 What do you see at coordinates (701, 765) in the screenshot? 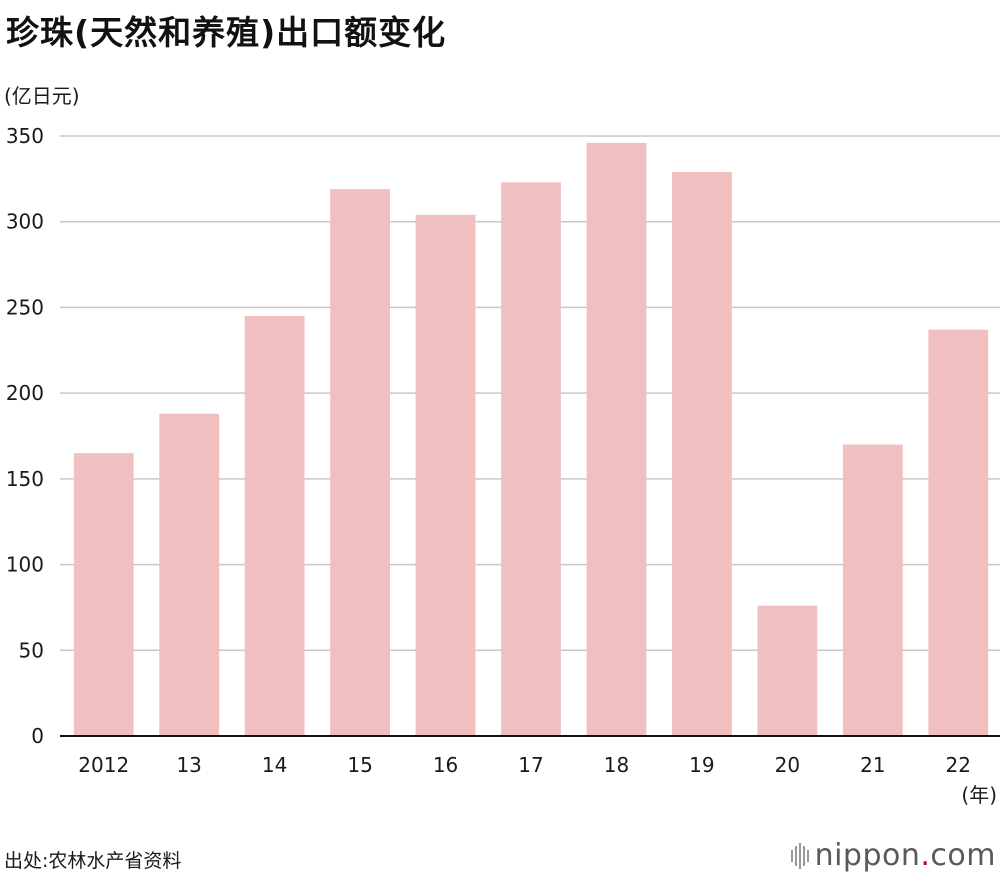
I see `x-tick-label: 19` at bounding box center [701, 765].